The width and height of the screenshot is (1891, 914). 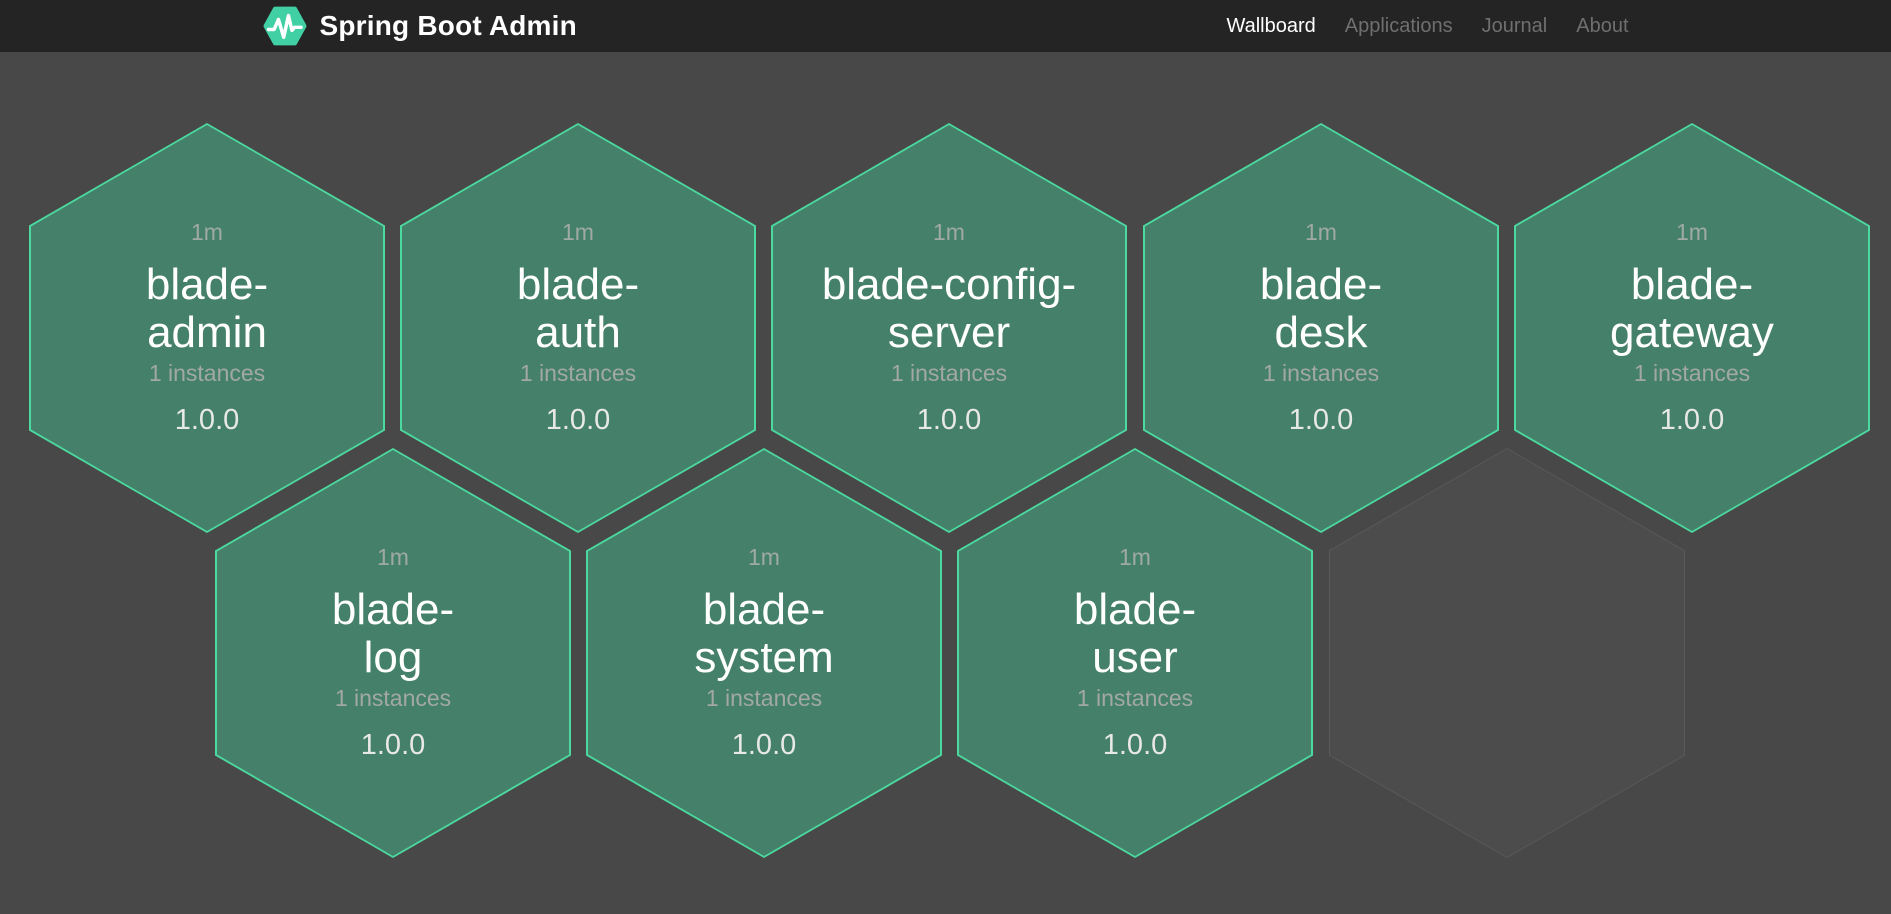 I want to click on app-tile-blade-gateway: 1m blade-gateway 1 instances 1.0.0, so click(x=1692, y=328).